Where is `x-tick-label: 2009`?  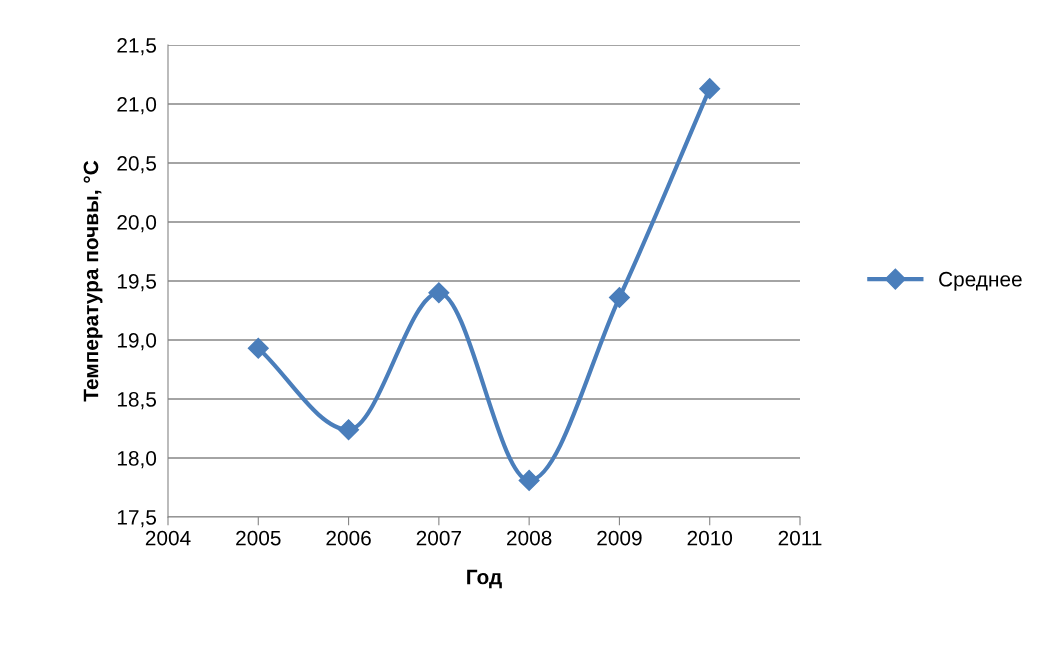
x-tick-label: 2009 is located at coordinates (619, 538).